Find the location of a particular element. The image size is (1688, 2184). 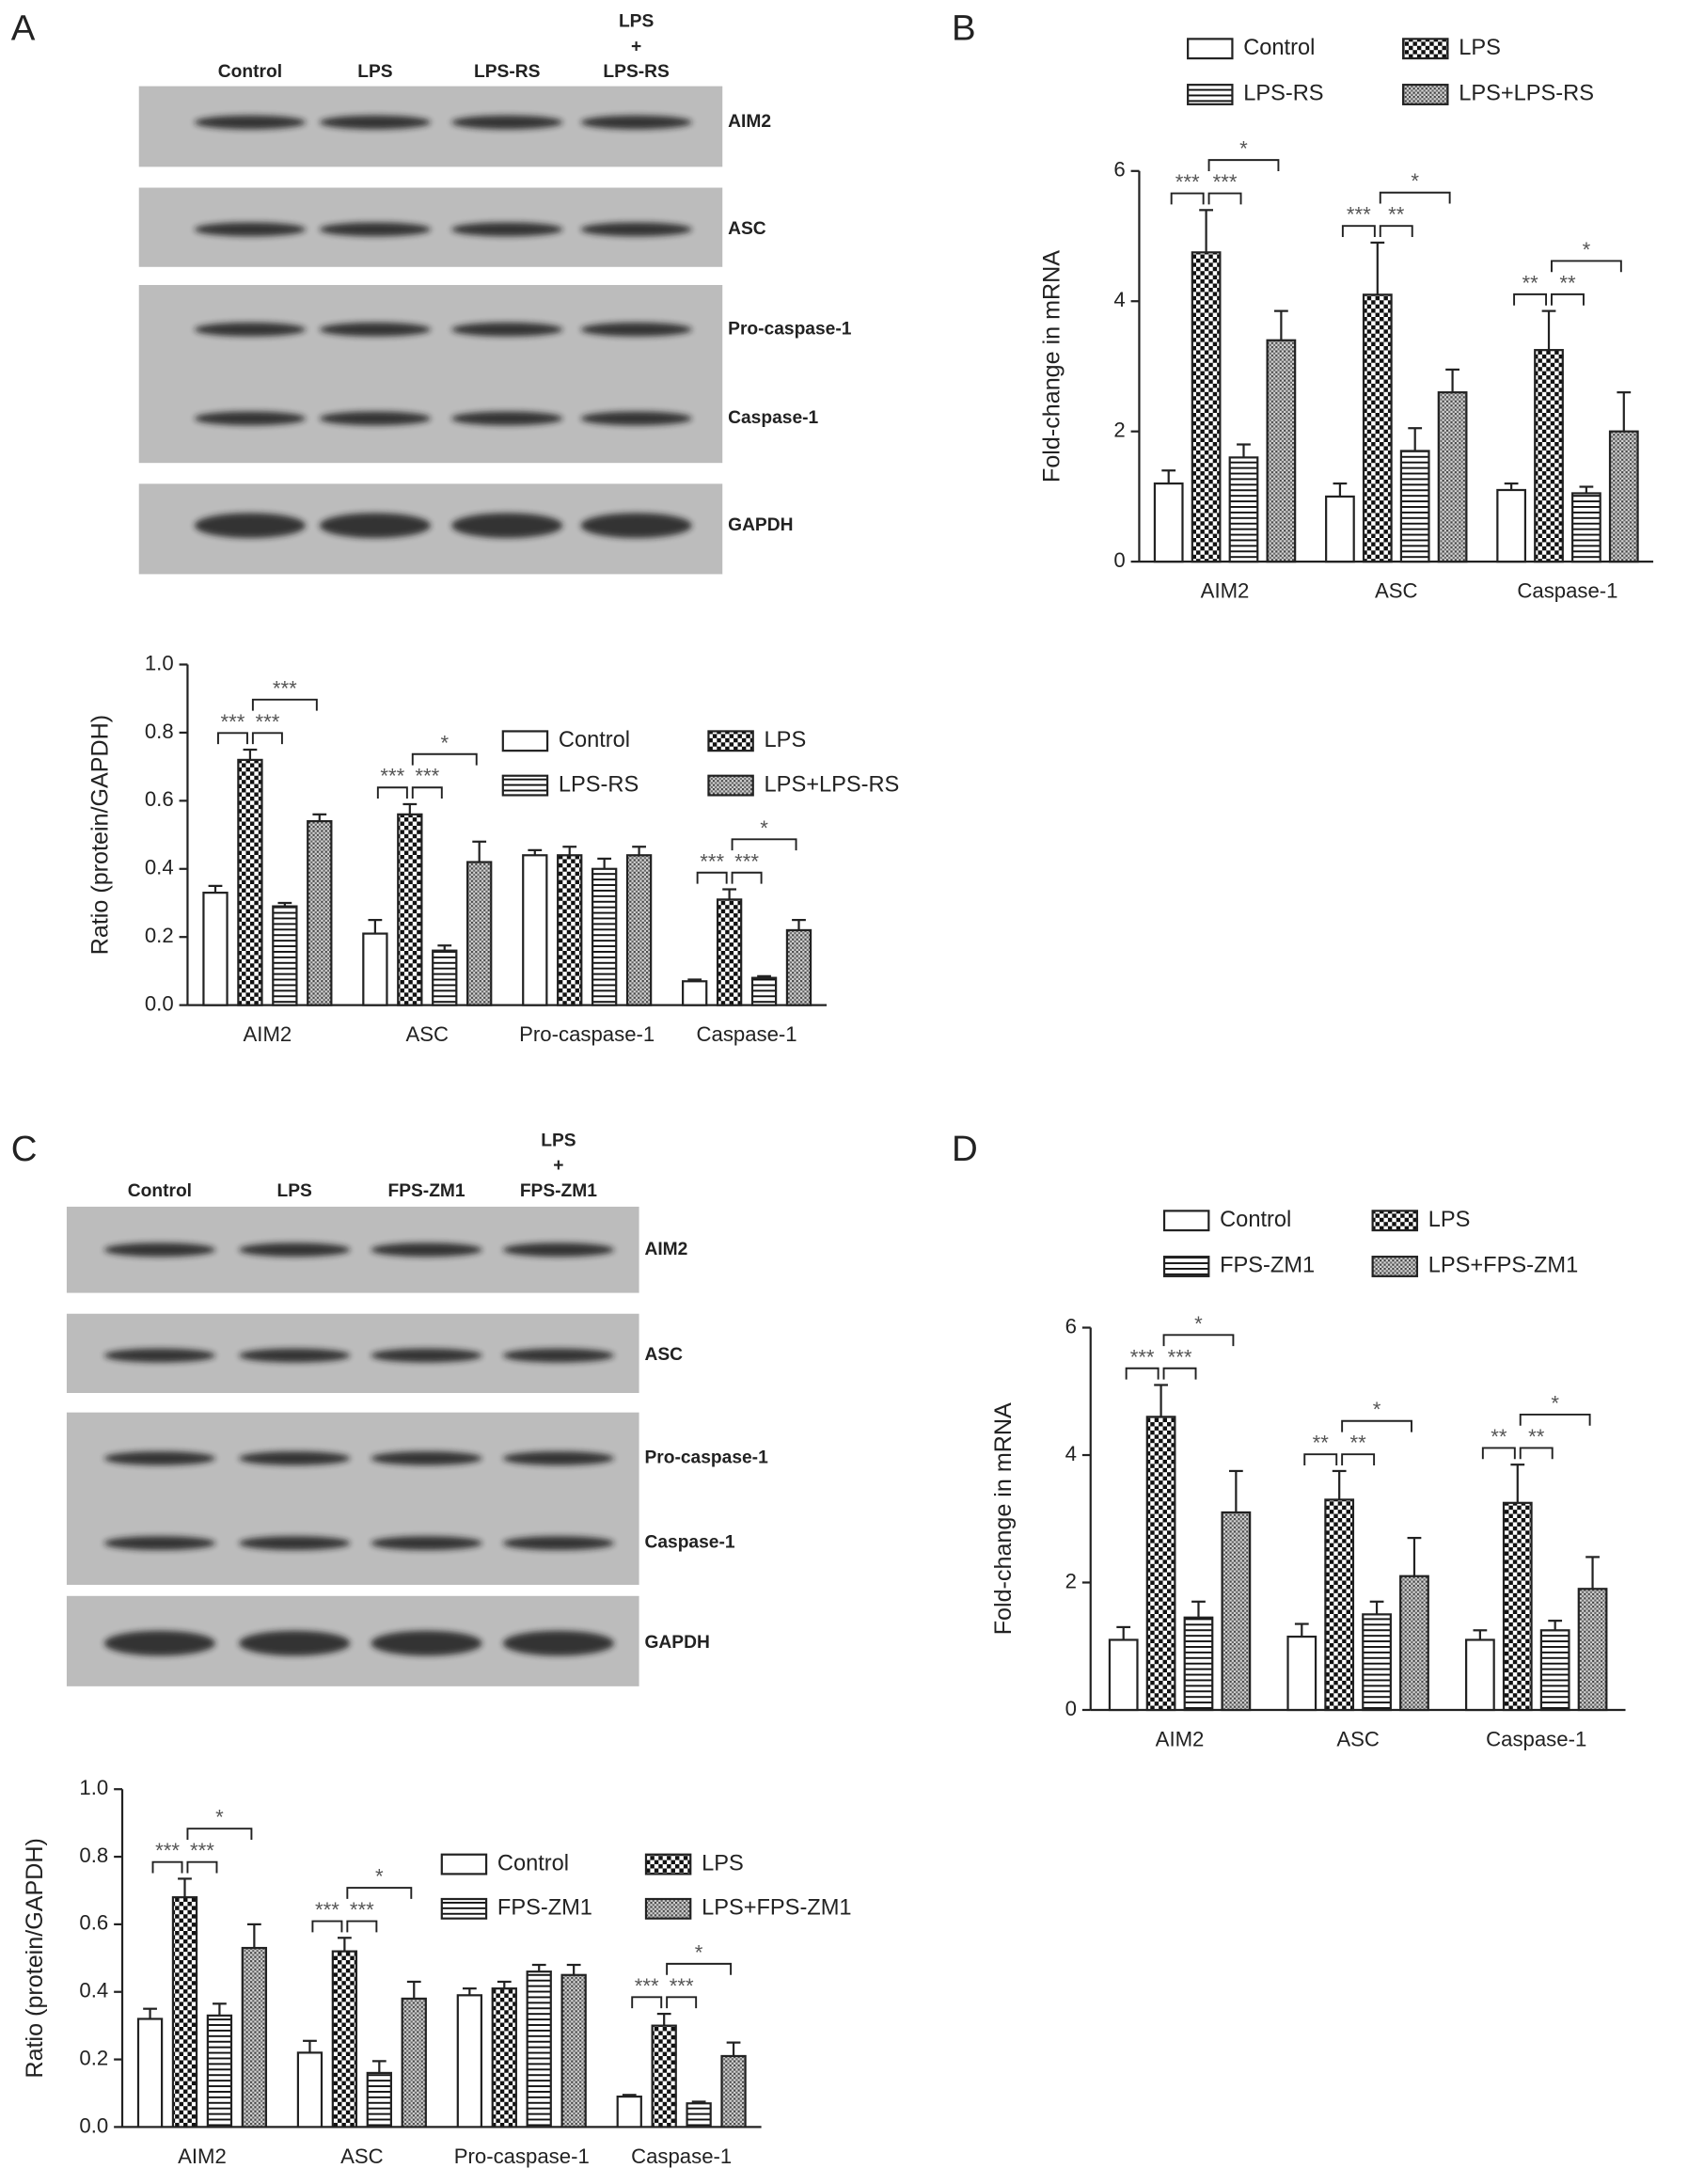

x-tick-label: Caspase-1 is located at coordinates (1536, 1738).